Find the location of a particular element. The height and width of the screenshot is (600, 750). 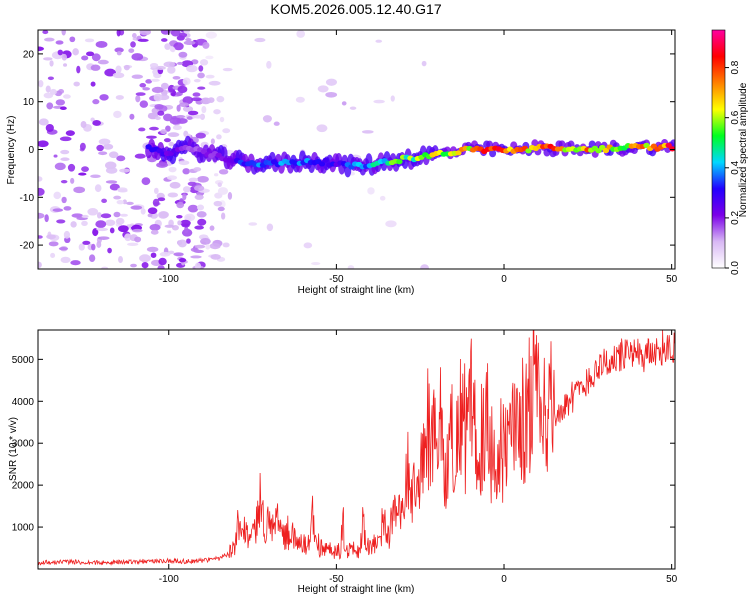

snr-x-tick-label: 50 is located at coordinates (672, 579).